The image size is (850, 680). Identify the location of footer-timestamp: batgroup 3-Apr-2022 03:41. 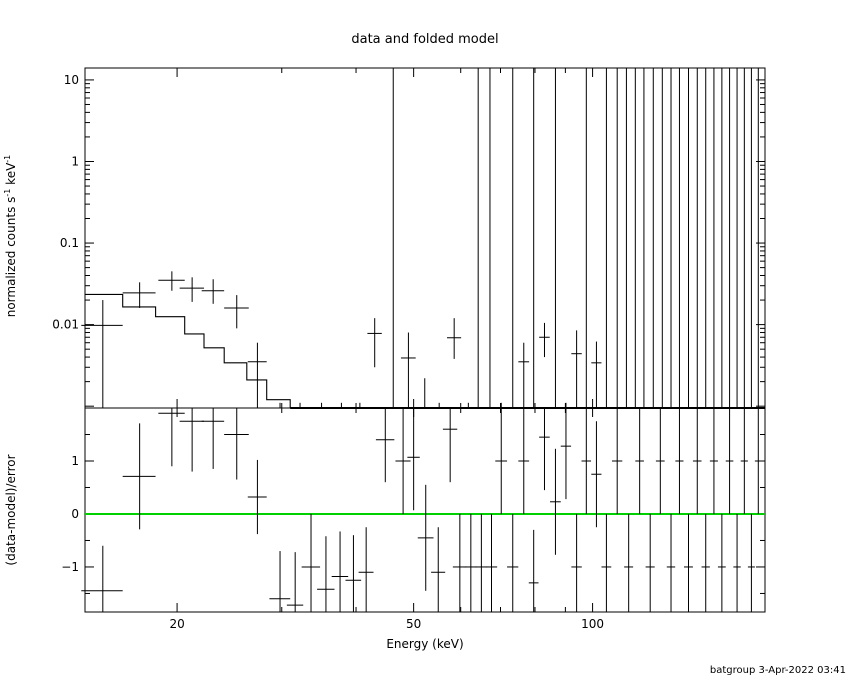
(778, 670).